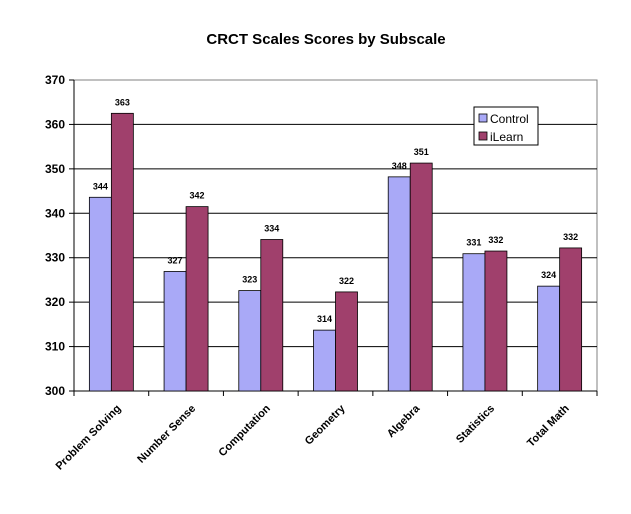 This screenshot has height=514, width=631. Describe the element at coordinates (55, 213) in the screenshot. I see `y-tick-label: 340` at that location.